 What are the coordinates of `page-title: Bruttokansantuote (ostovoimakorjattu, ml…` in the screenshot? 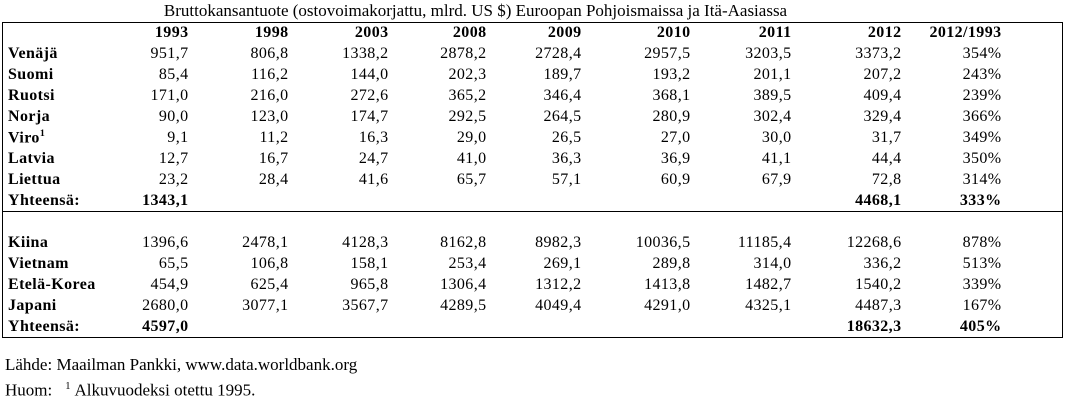 It's located at (475, 10).